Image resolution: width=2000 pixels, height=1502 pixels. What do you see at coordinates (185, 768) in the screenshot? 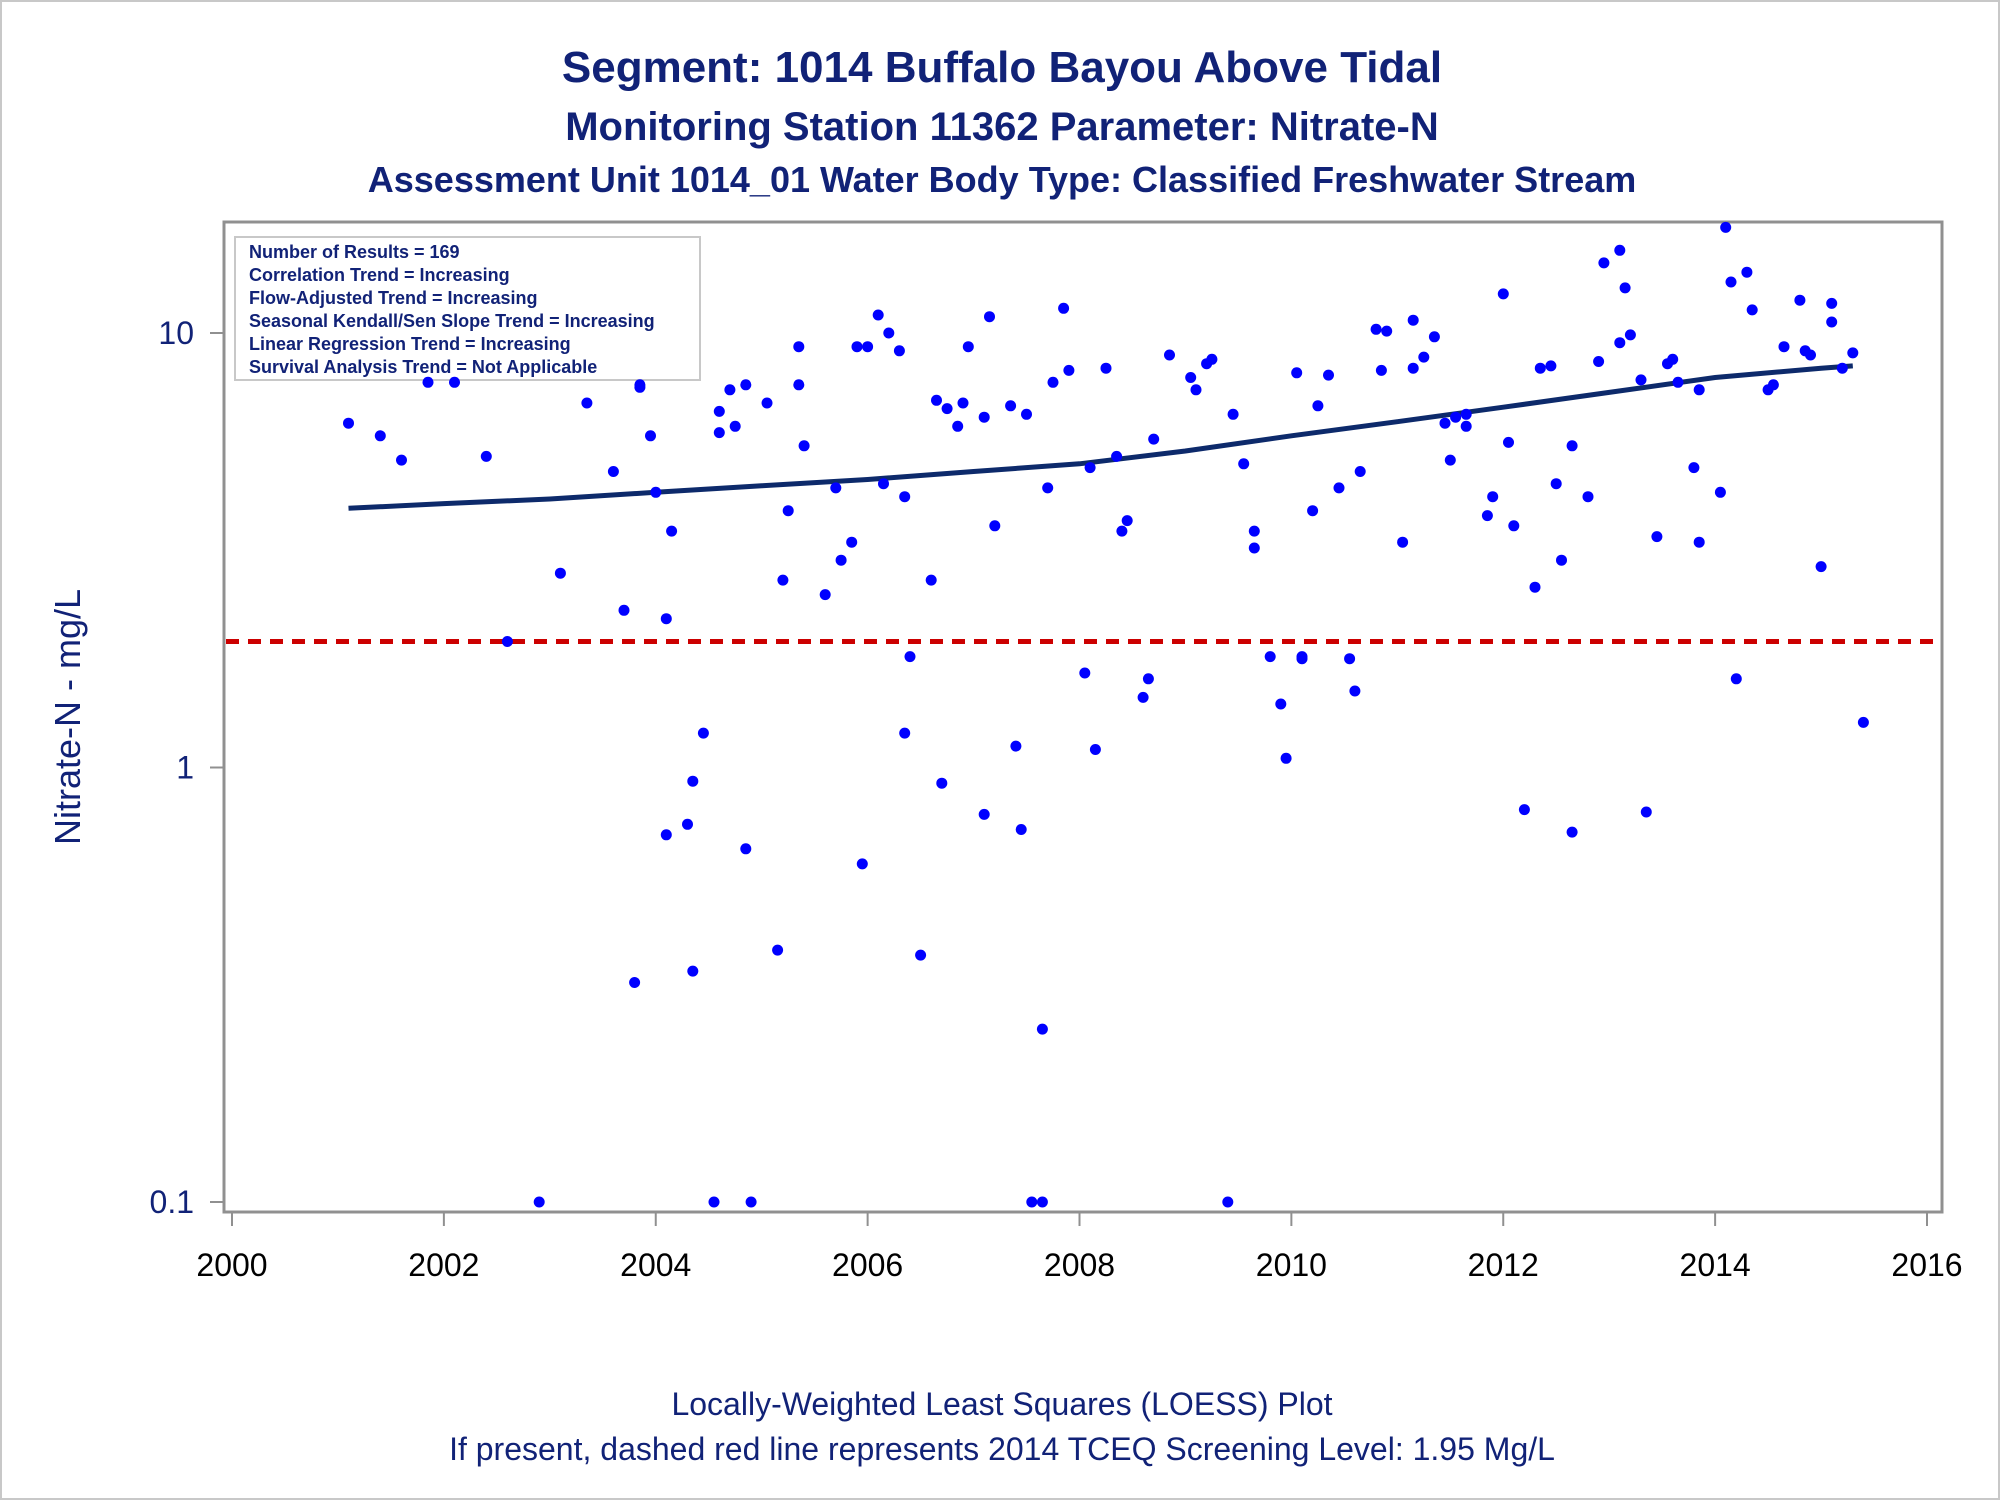
I see `y-tick-label: 1` at bounding box center [185, 768].